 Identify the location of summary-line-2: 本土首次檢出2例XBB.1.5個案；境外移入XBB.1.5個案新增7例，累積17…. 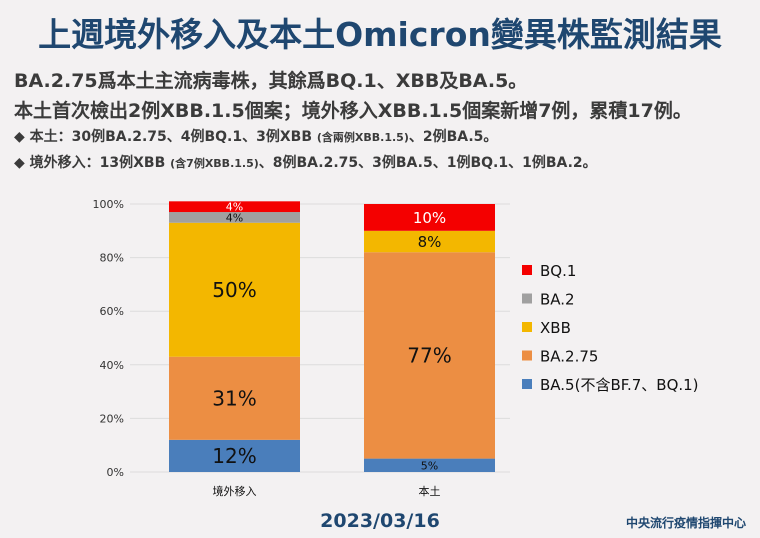
(353, 111).